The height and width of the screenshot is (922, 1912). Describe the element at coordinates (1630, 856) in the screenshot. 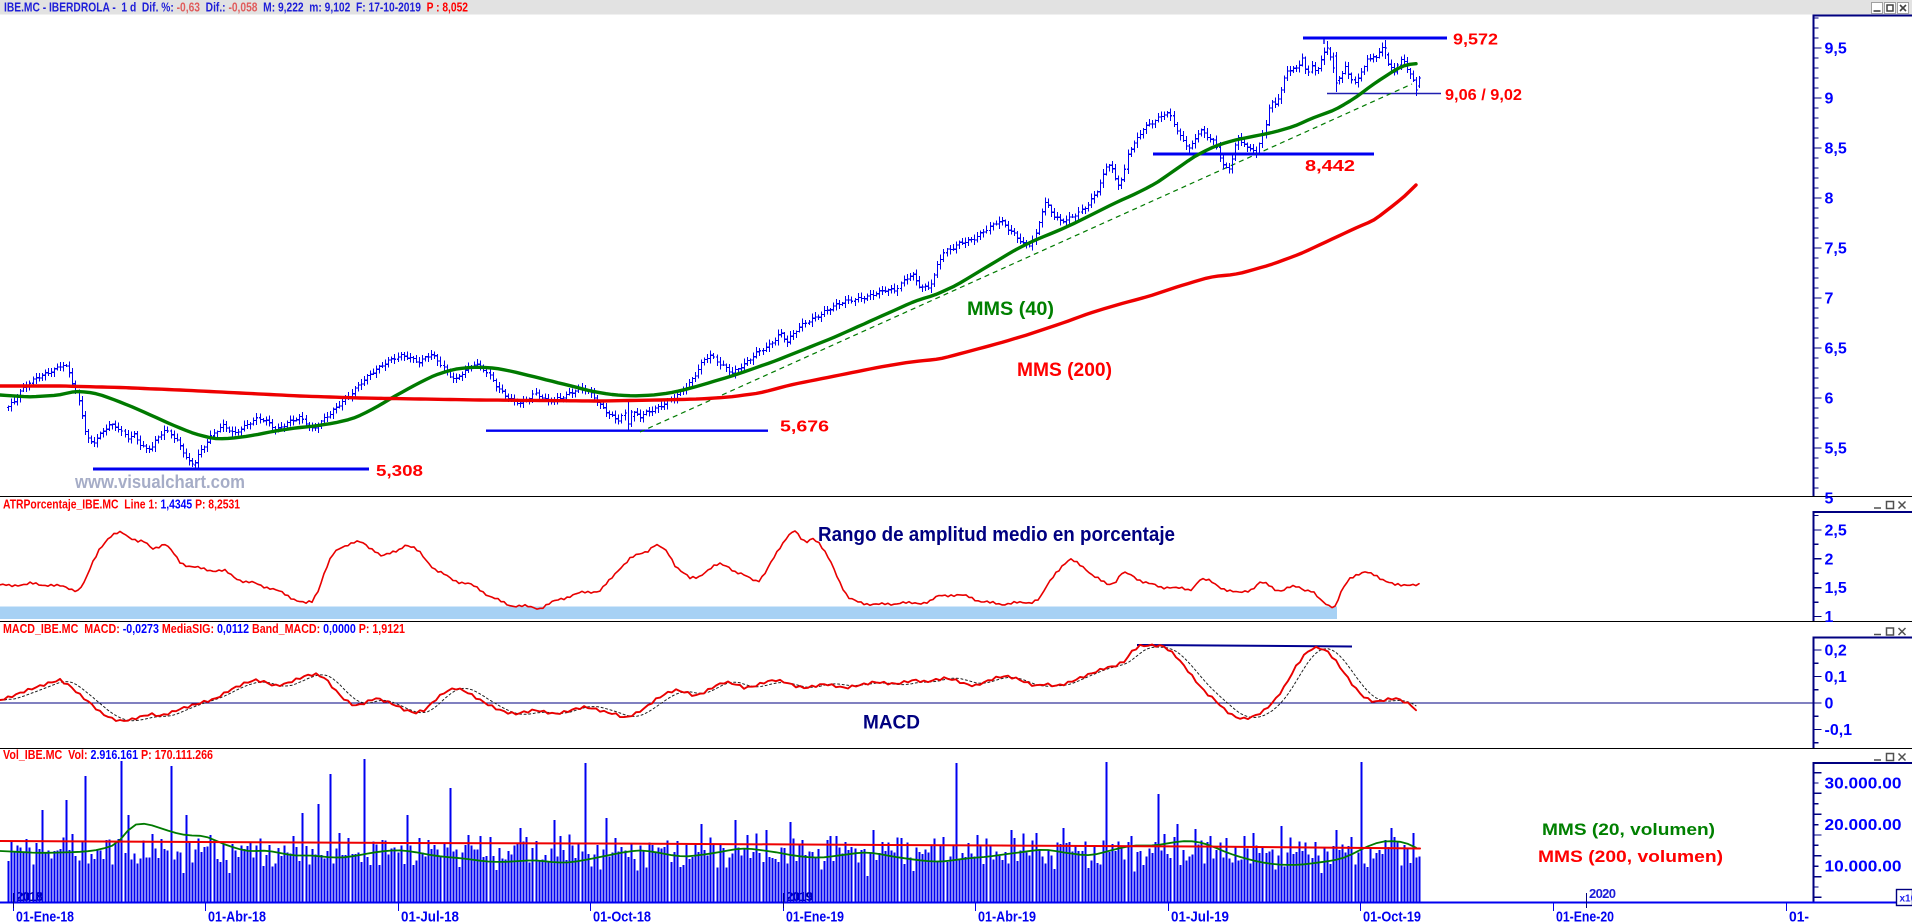

I see `svg-text: MMS (200, volumen)` at that location.